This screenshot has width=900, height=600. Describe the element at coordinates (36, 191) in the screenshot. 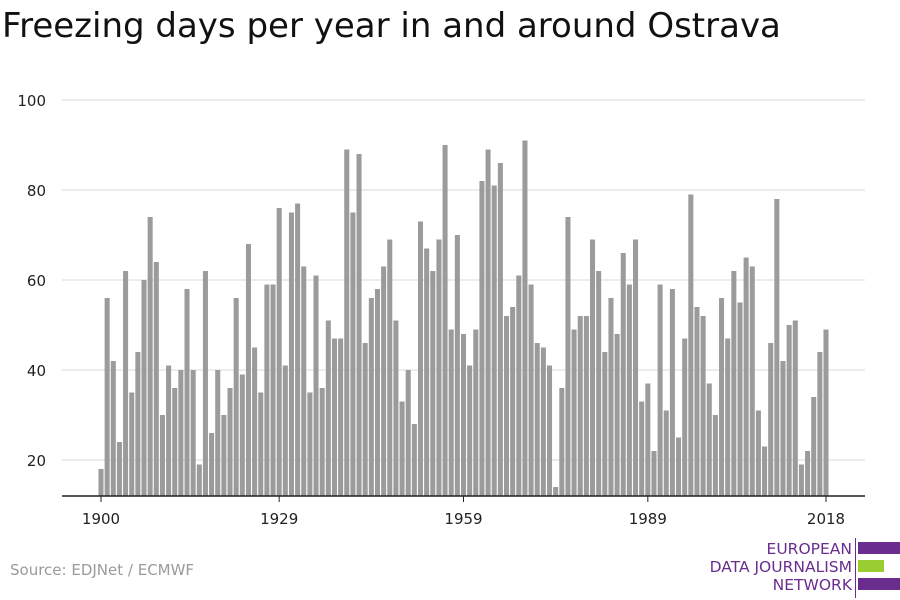

I see `y-tick-label: 80` at that location.